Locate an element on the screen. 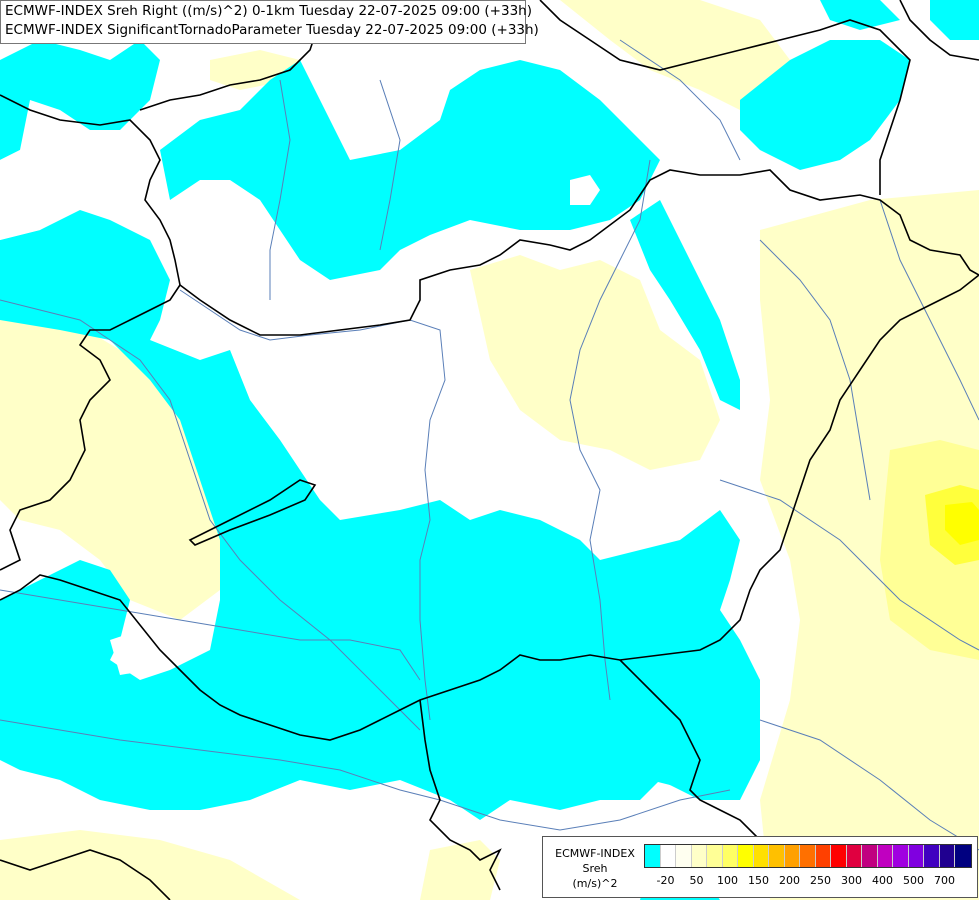 Image resolution: width=979 pixels, height=900 pixels. border-croatia-south is located at coordinates (460, 795).